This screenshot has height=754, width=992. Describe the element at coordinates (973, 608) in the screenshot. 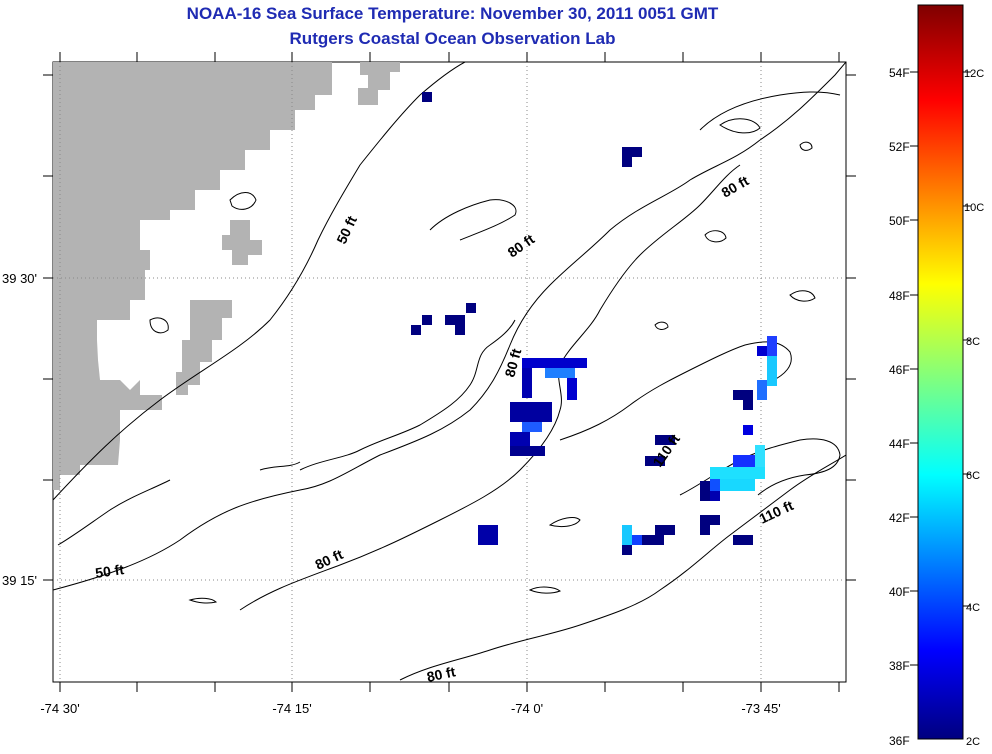

I see `colorbar-c-label: 4C` at that location.